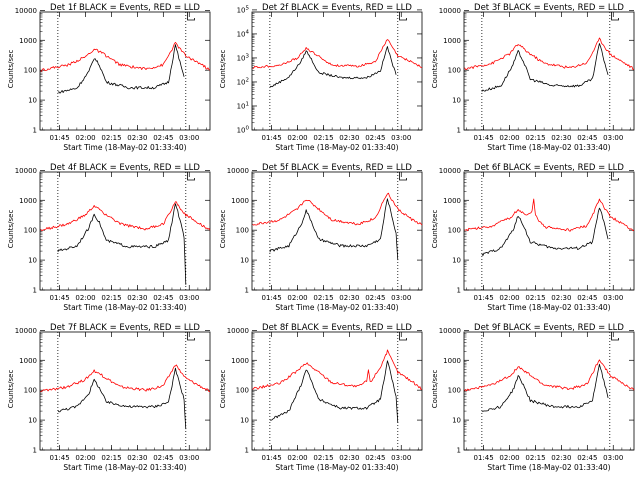  Describe the element at coordinates (549, 168) in the screenshot. I see `panel-title: Det 6f BLACK = Events, RED = LLD` at that location.